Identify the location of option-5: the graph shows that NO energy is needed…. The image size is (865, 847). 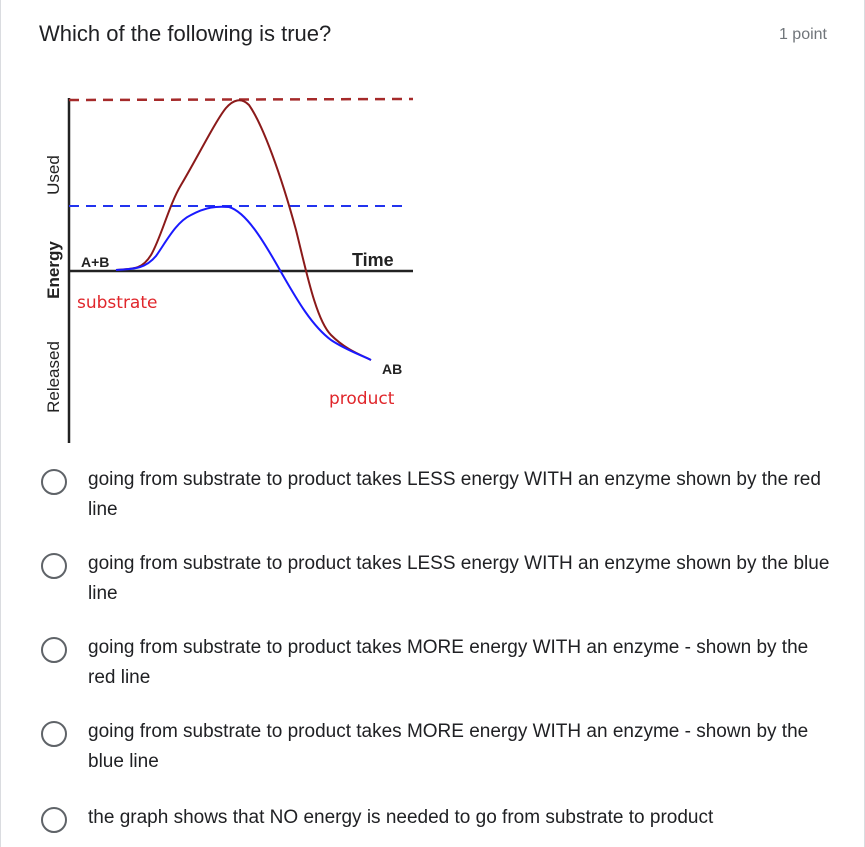
(436, 818).